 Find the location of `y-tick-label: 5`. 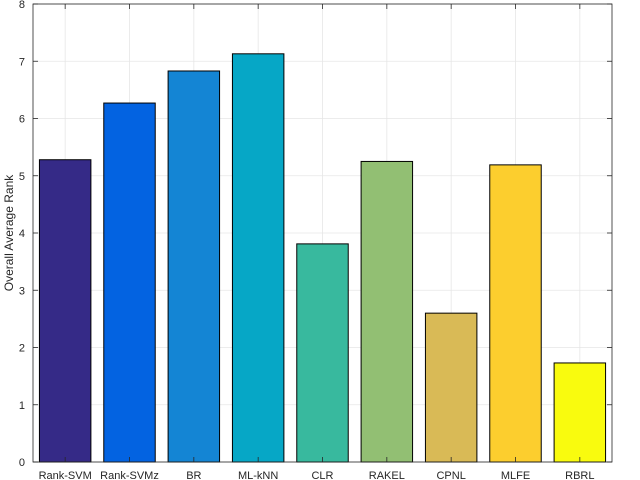

y-tick-label: 5 is located at coordinates (22, 177).